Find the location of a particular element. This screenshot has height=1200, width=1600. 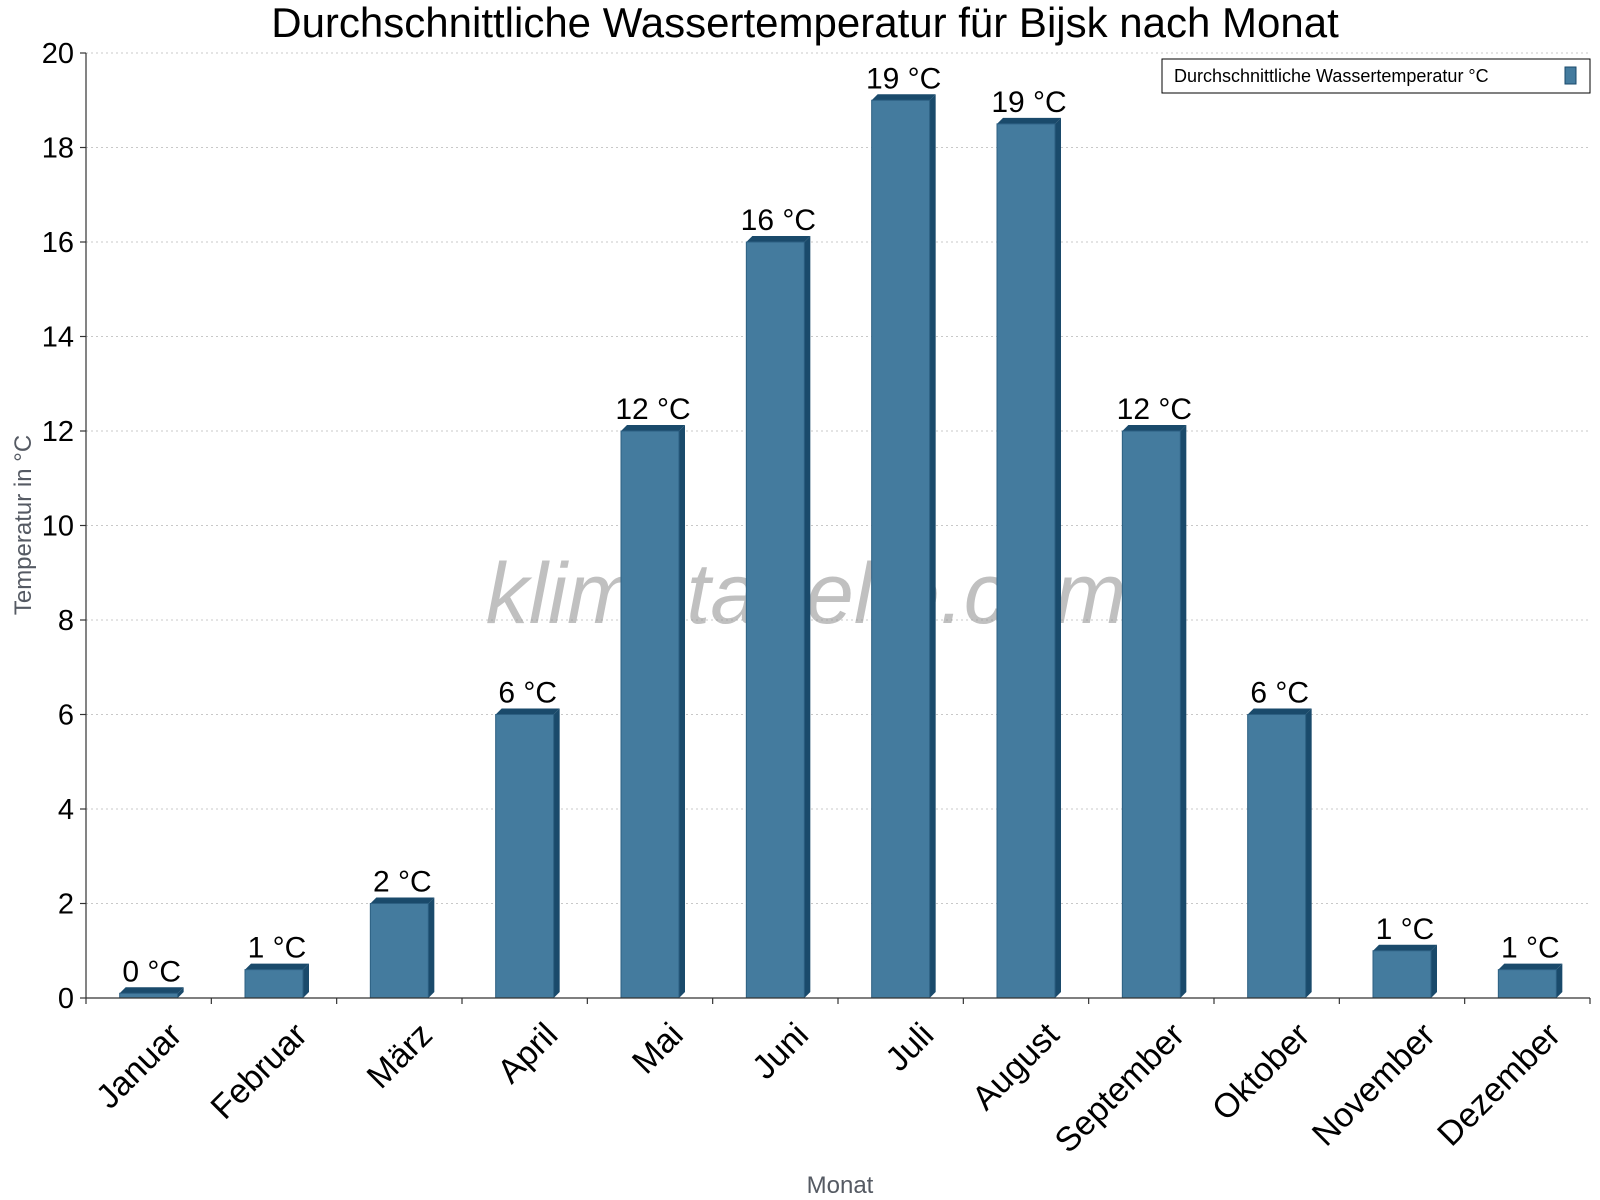

data-label: 0 °C is located at coordinates (151, 971).